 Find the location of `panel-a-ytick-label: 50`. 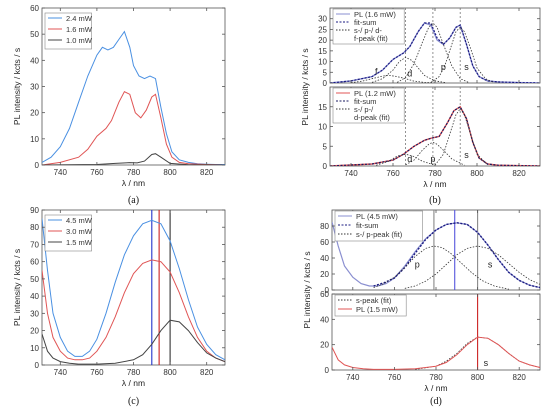

panel-a-ytick-label: 50 is located at coordinates (34, 34).